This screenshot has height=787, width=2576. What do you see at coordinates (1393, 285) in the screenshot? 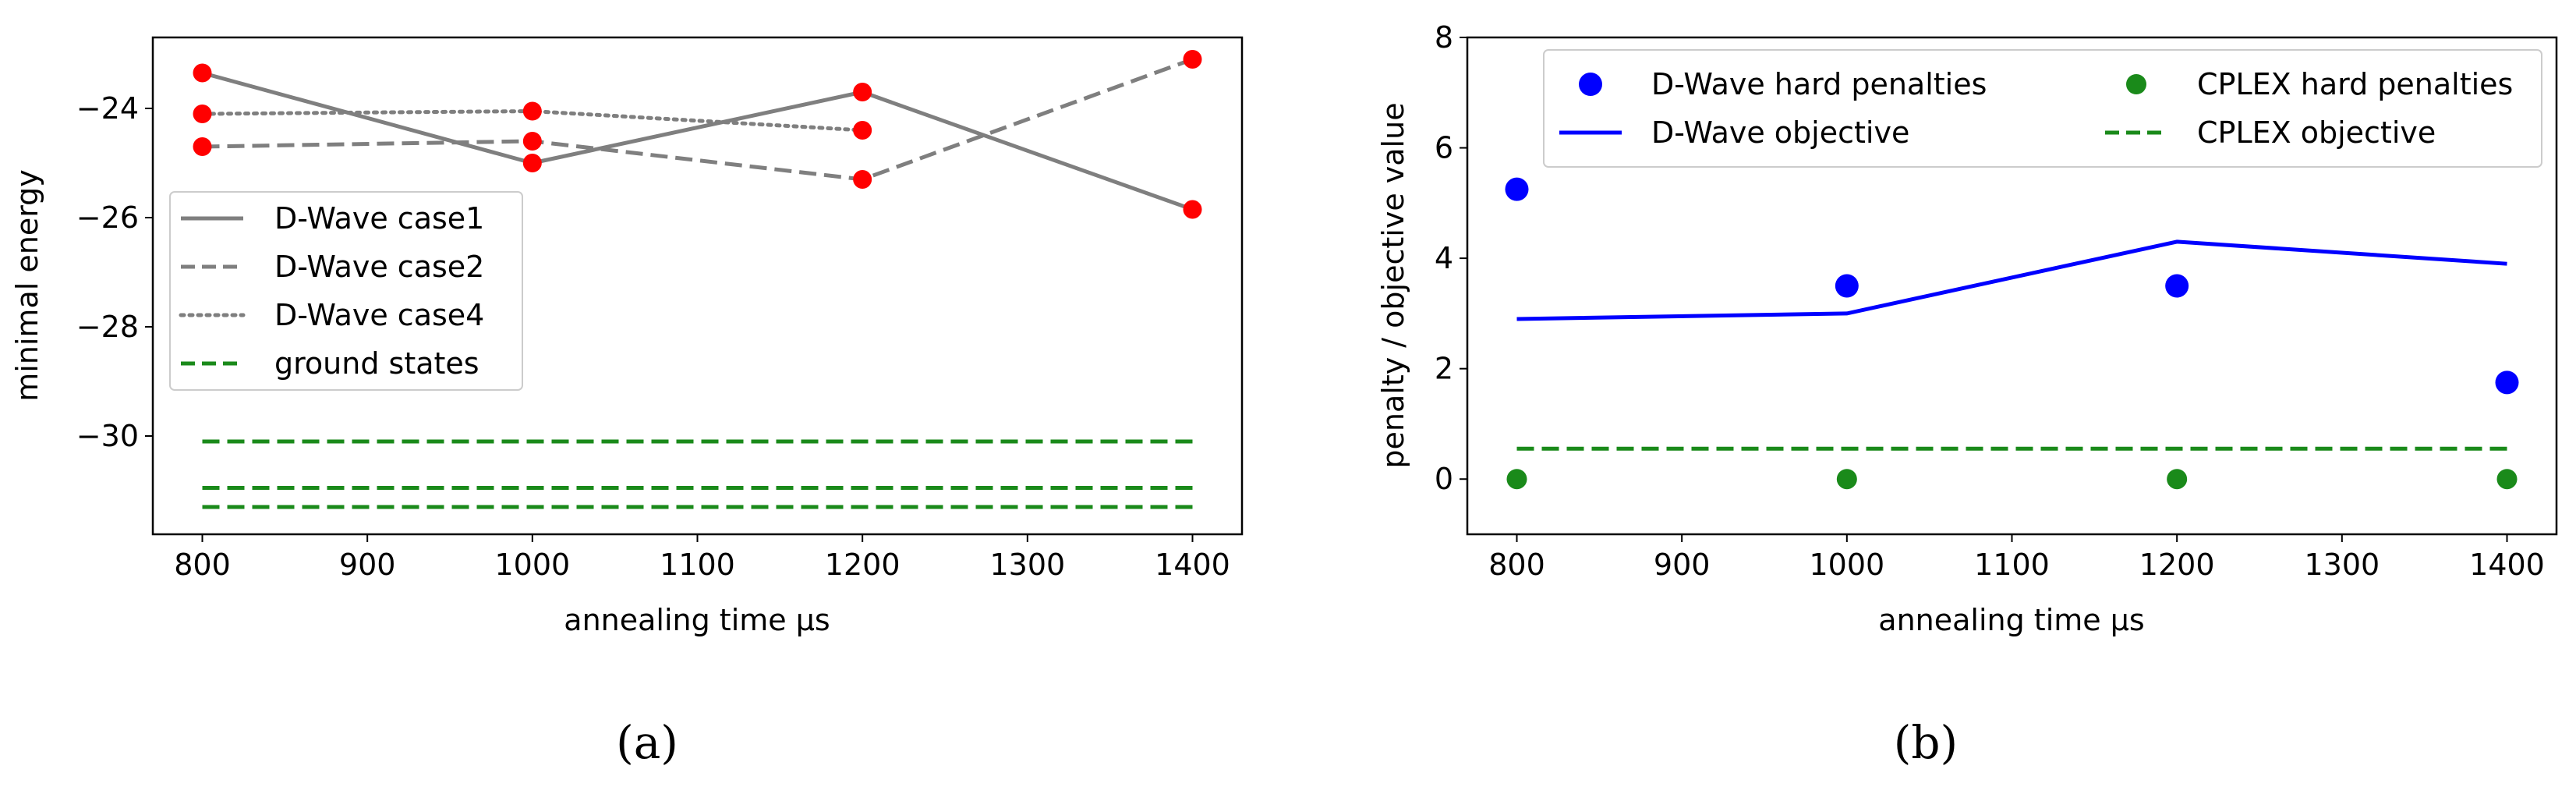
I see `y-axis-label-b: penalty / objective value` at bounding box center [1393, 285].